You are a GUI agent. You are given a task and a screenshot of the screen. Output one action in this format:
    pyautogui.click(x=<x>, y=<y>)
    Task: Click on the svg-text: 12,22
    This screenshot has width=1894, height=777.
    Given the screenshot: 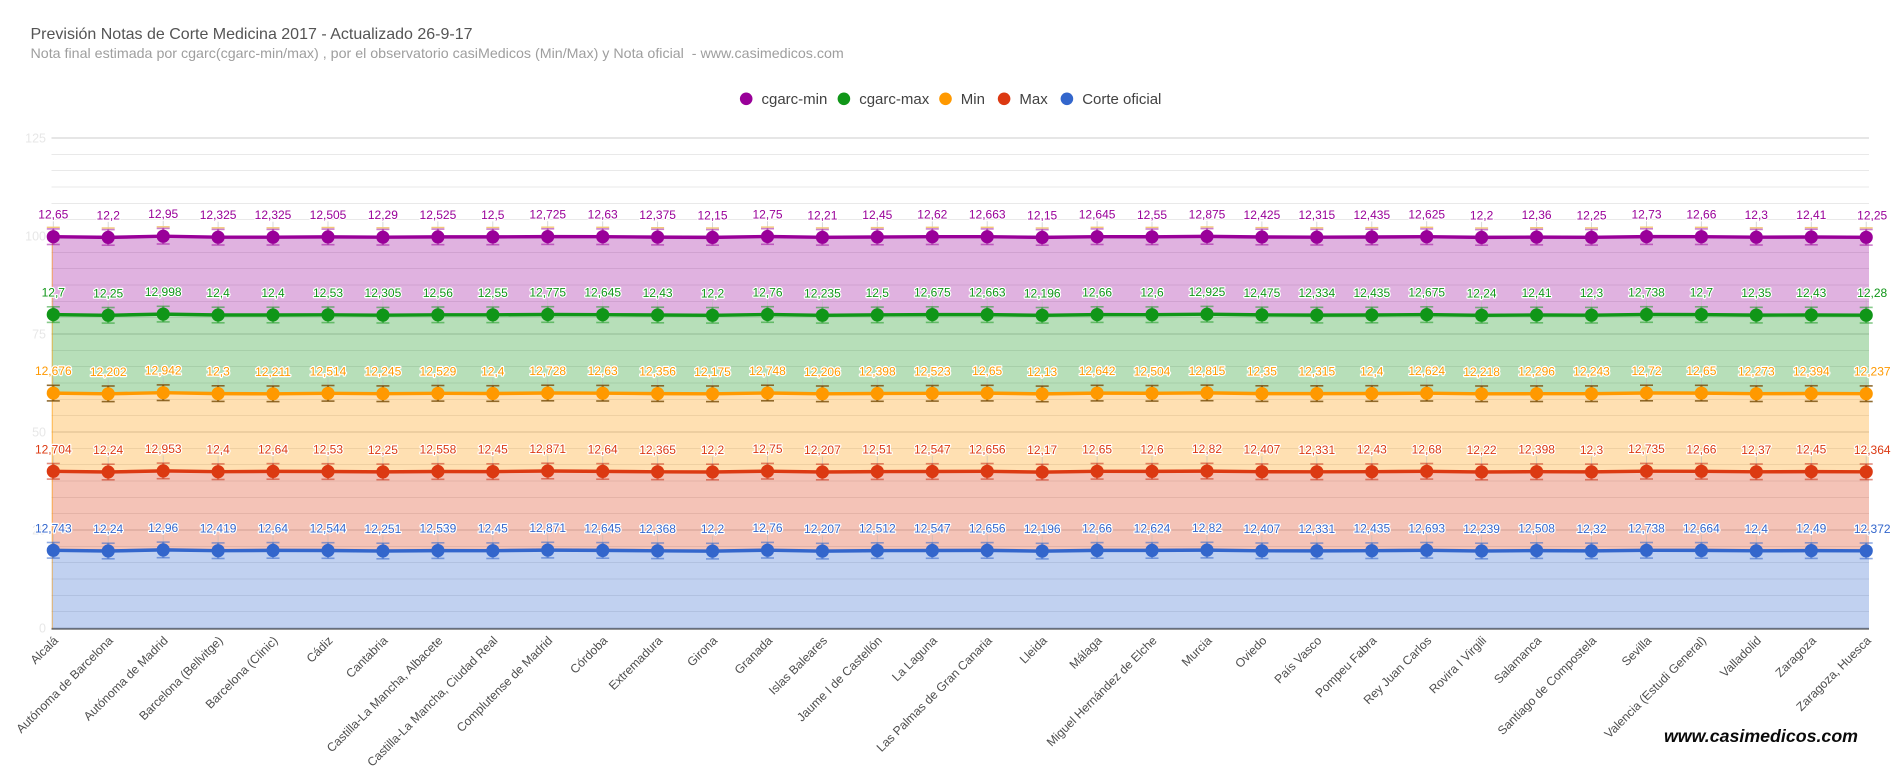 What is the action you would take?
    pyautogui.click(x=1482, y=450)
    